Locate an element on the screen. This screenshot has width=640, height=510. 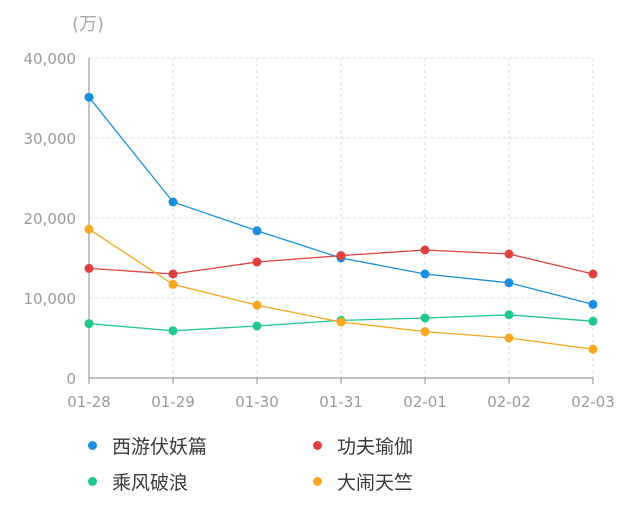
x-tick-label: 01-31 is located at coordinates (341, 402).